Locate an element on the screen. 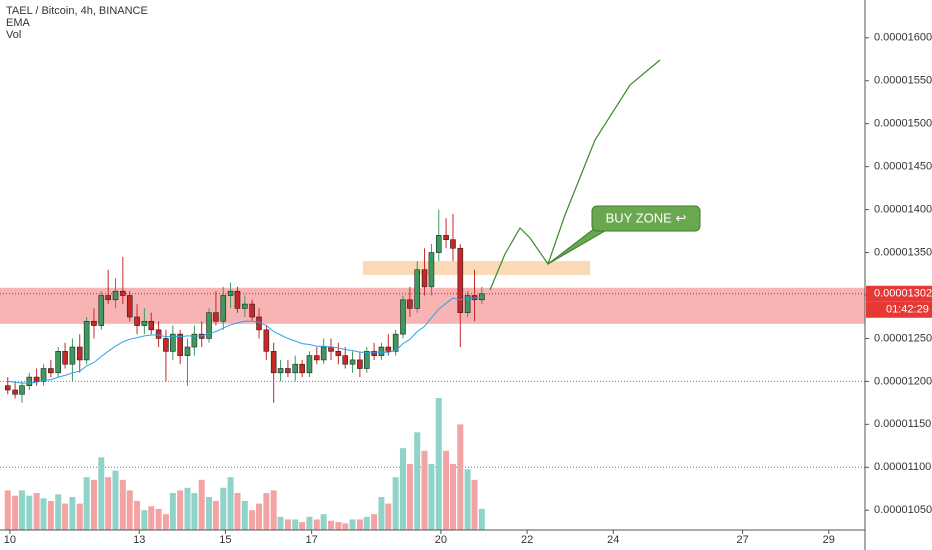  x-tick-label: 13 is located at coordinates (139, 540).